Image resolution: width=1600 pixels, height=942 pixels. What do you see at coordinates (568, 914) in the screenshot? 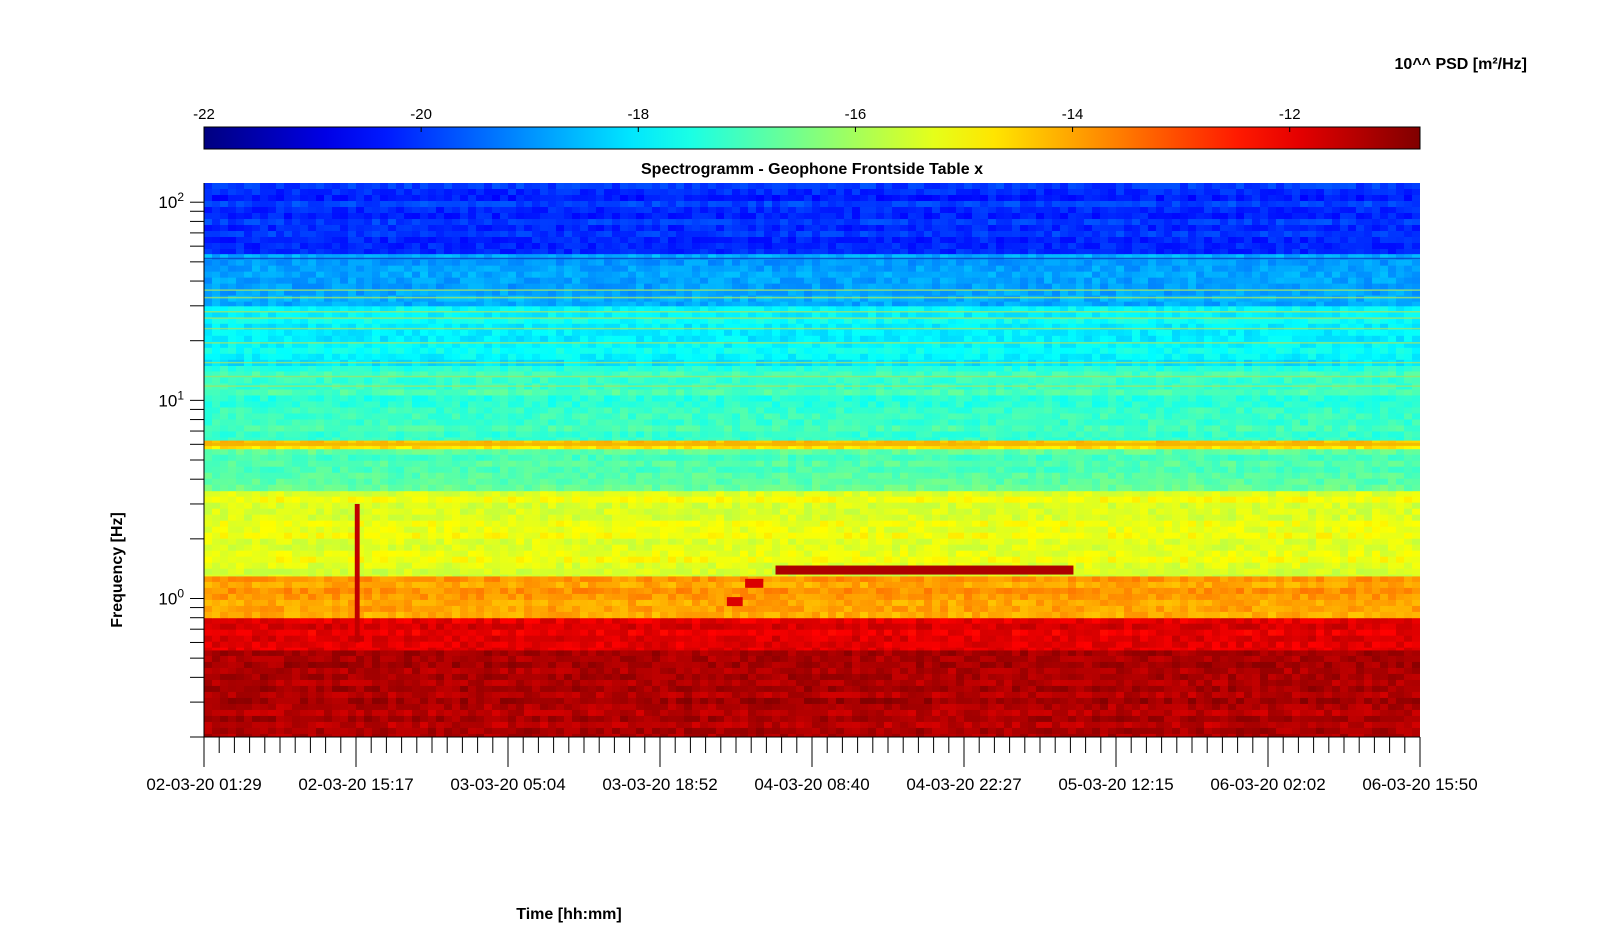
I see `x-axis-label: Time [hh:mm]` at bounding box center [568, 914].